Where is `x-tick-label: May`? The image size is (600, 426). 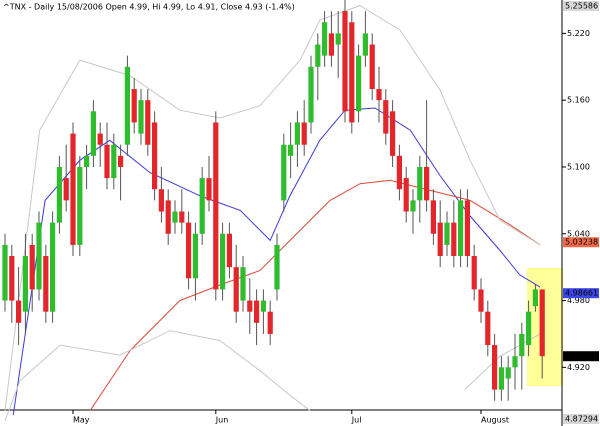
x-tick-label: May is located at coordinates (81, 420).